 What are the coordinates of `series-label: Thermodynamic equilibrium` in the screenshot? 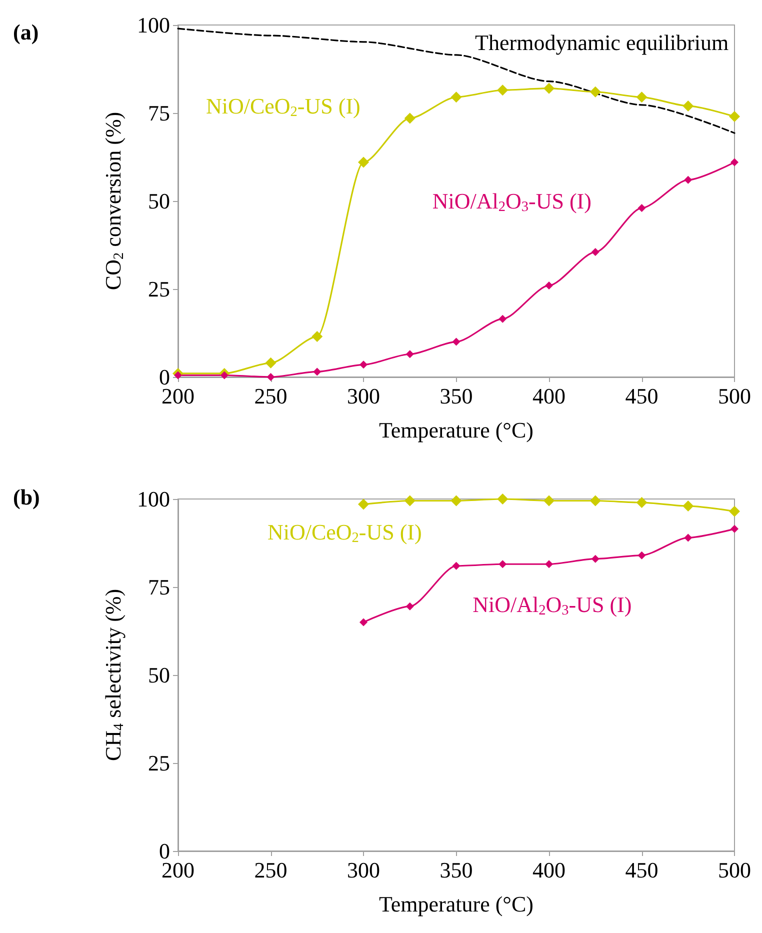 It's located at (602, 43).